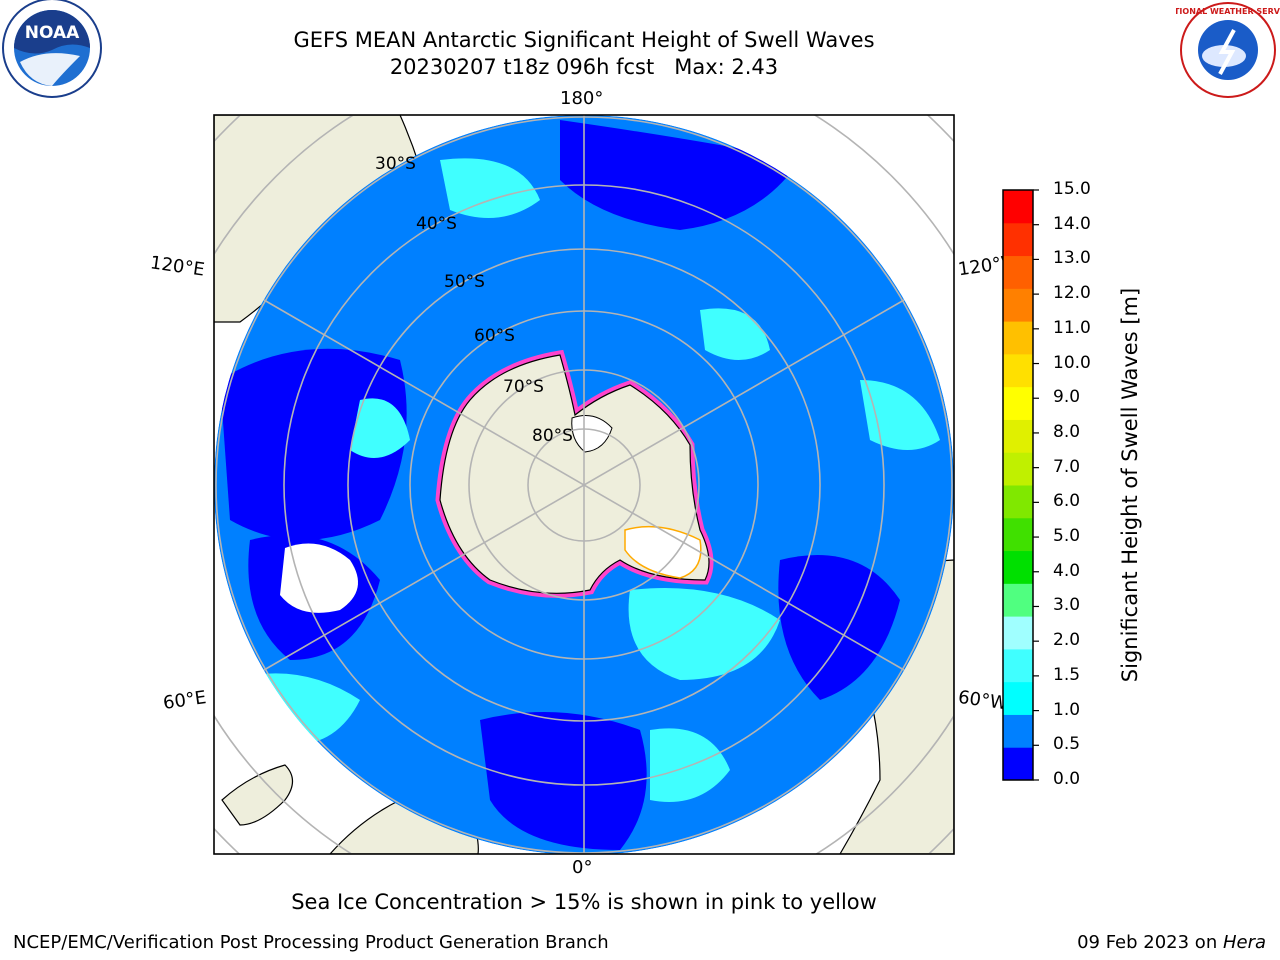 The width and height of the screenshot is (1280, 960). Describe the element at coordinates (592, 434) in the screenshot. I see `ross-ice-shelf` at that location.